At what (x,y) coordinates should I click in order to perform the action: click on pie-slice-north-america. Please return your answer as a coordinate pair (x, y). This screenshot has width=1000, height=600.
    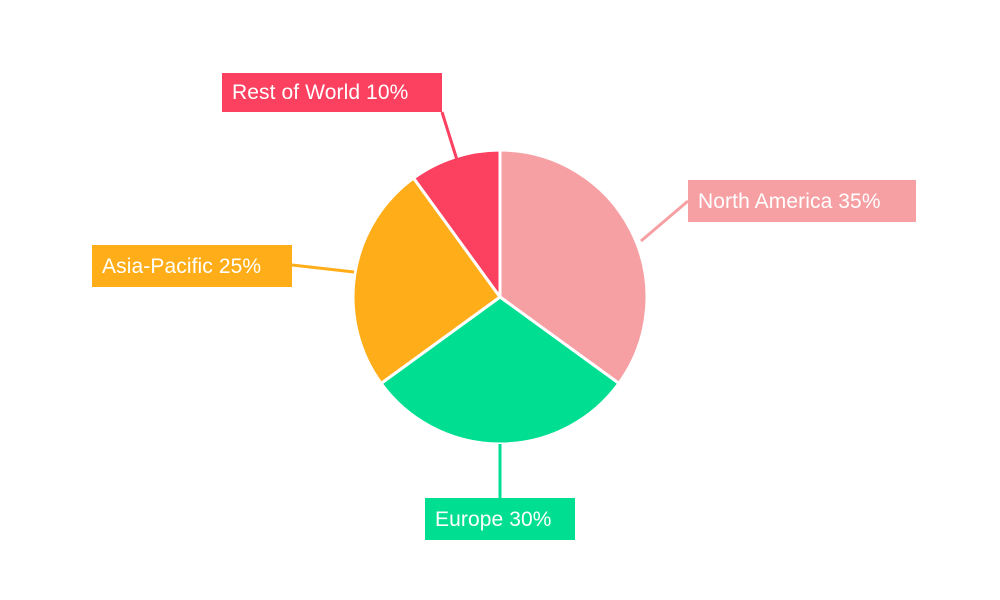
    Looking at the image, I should click on (573, 266).